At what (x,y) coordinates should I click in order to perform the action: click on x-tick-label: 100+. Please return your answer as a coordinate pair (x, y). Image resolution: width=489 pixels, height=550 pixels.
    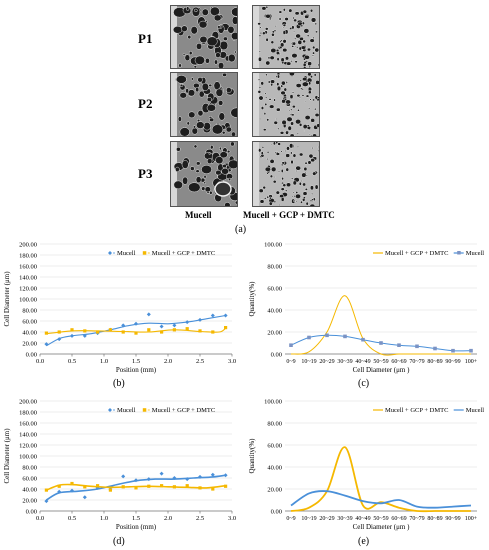
    Looking at the image, I should click on (471, 519).